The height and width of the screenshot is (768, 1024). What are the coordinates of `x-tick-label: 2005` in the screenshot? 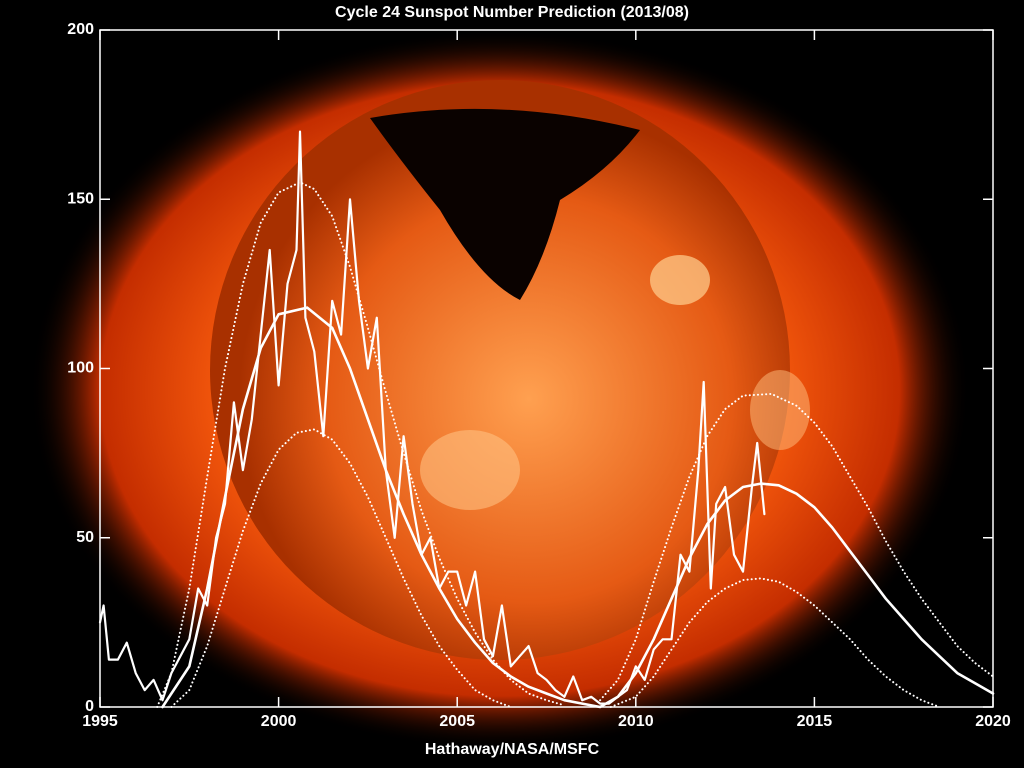 It's located at (457, 721).